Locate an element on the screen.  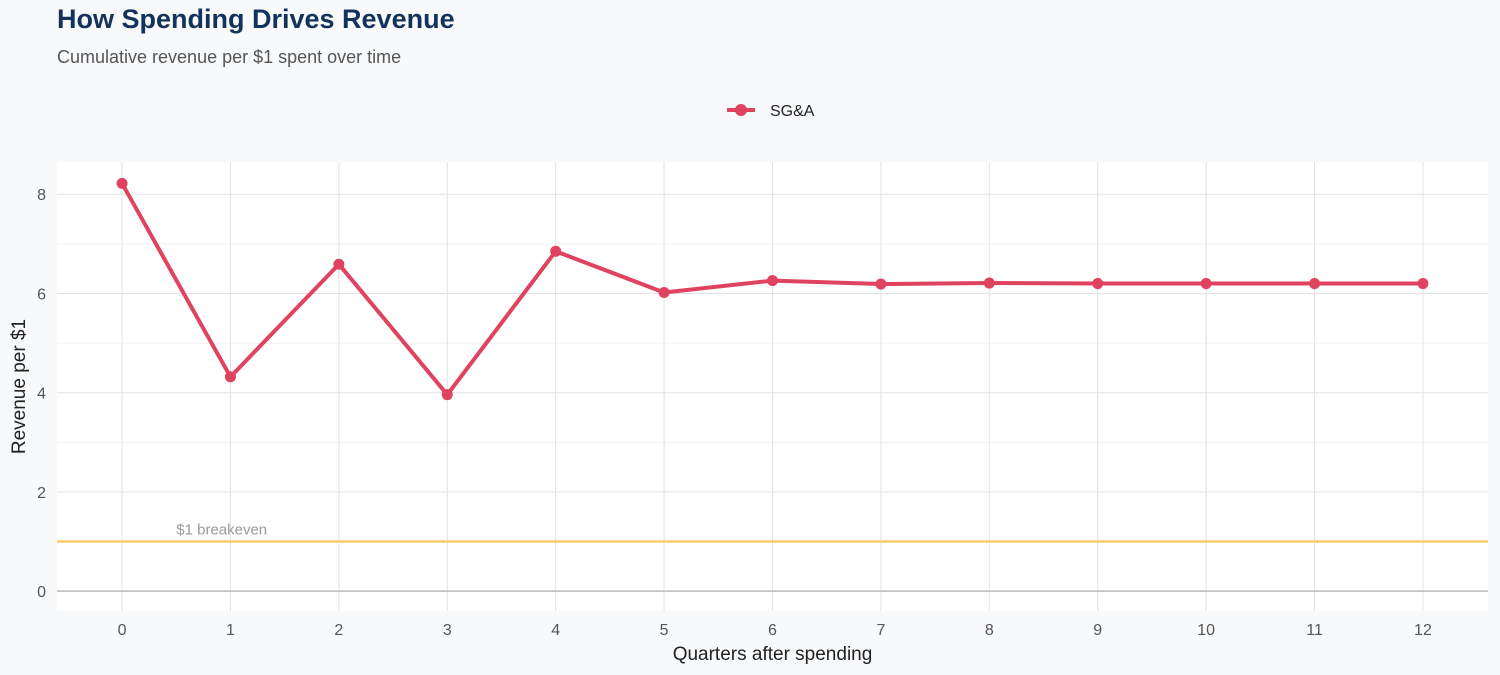
breakeven-label: $1 breakeven is located at coordinates (221, 530).